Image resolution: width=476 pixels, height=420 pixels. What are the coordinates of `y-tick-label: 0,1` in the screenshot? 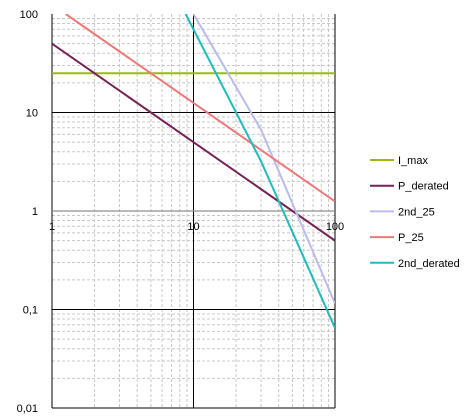 It's located at (30, 311).